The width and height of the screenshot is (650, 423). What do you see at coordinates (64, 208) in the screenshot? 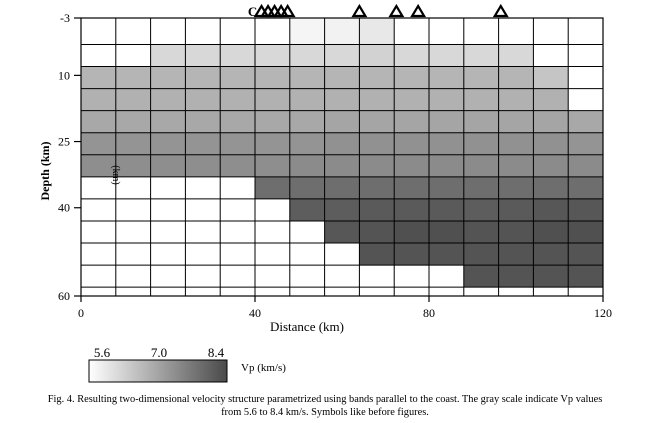
I see `y-tick-label: 40` at bounding box center [64, 208].